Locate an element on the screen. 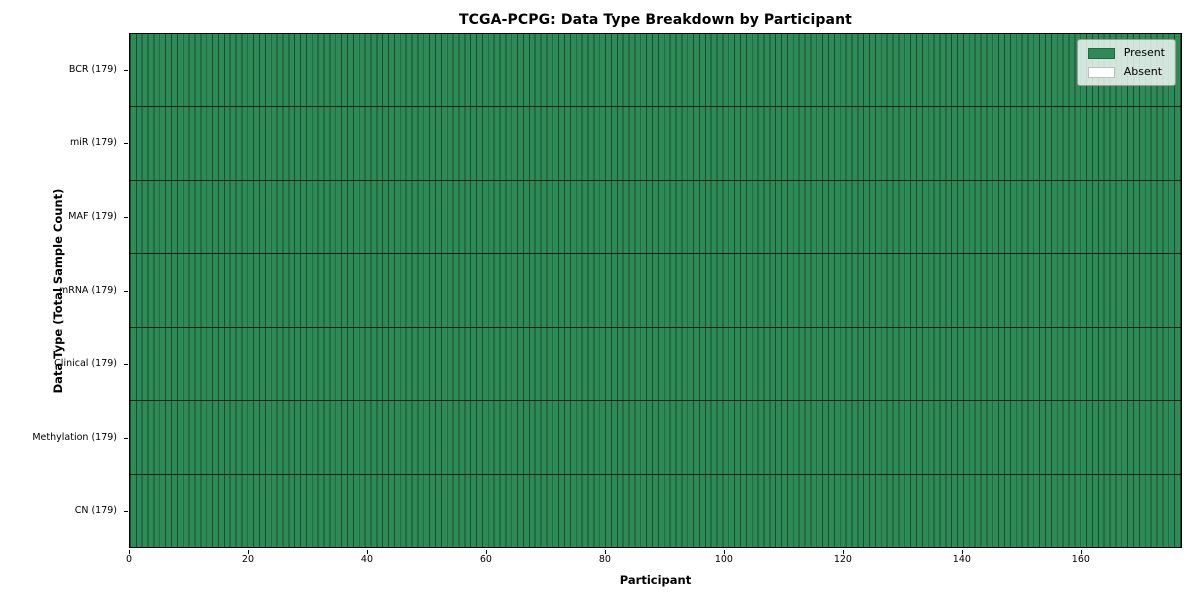  x-tick-label: 140 is located at coordinates (961, 559).